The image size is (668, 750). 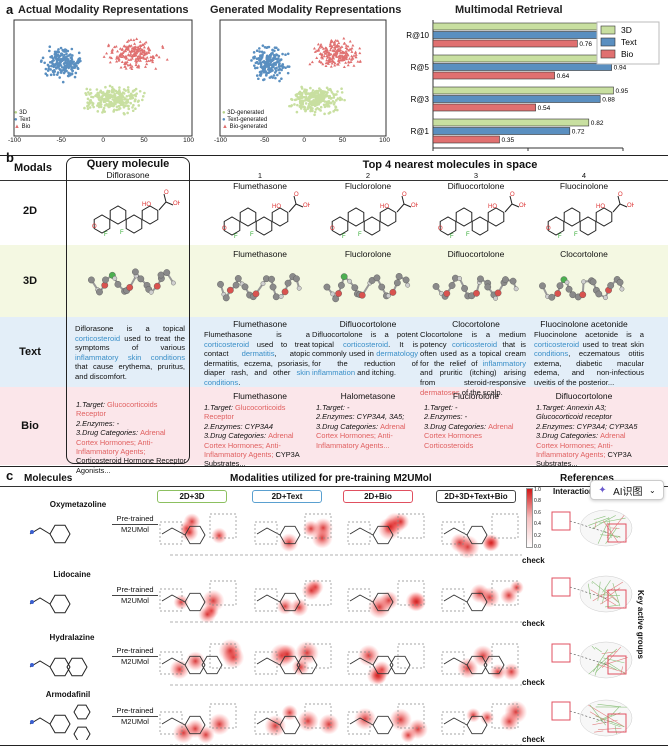 What do you see at coordinates (378, 496) in the screenshot?
I see `modality-2d-bio-button: 2D+Bio` at bounding box center [378, 496].